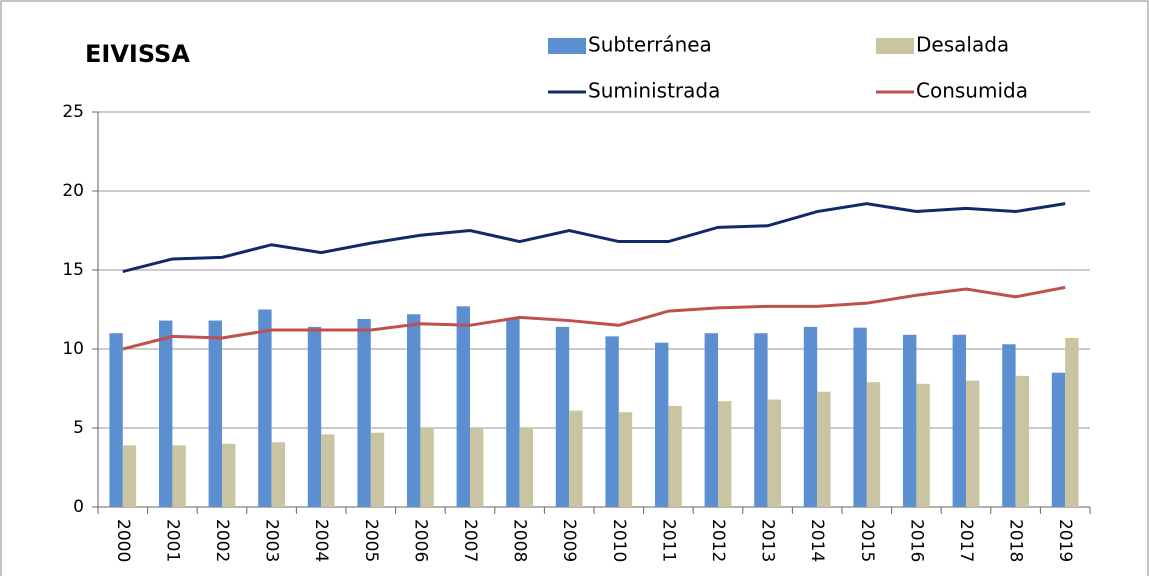  What do you see at coordinates (654, 91) in the screenshot?
I see `legend-label: Suministrada` at bounding box center [654, 91].